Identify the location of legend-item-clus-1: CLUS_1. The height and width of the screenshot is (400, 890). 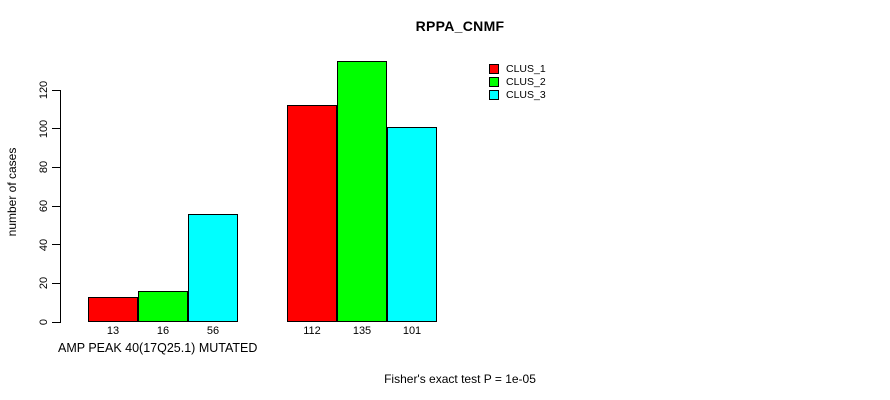
(517, 68).